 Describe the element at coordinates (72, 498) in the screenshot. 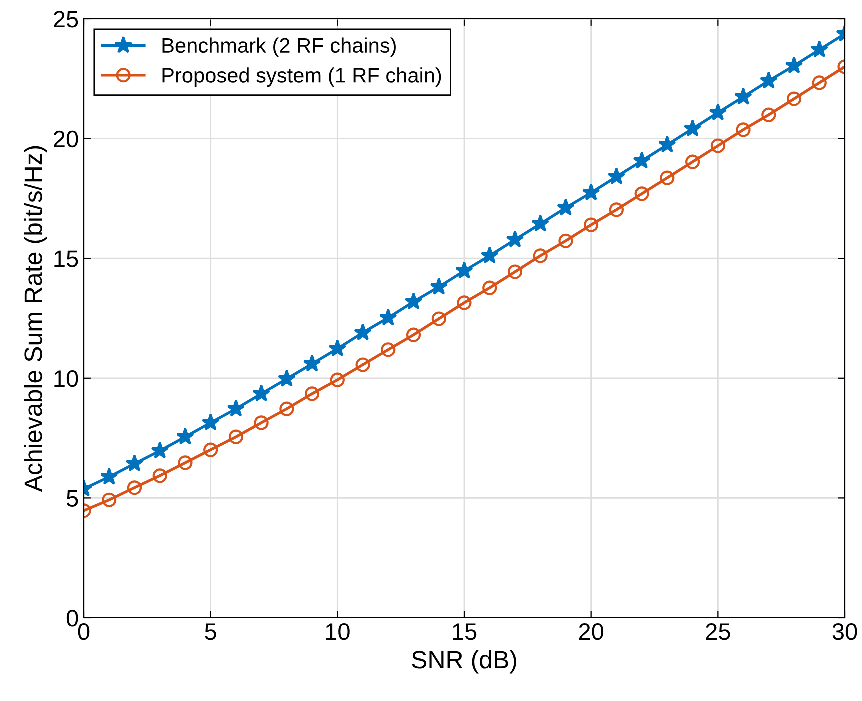

I see `y-tick-label: 5` at that location.